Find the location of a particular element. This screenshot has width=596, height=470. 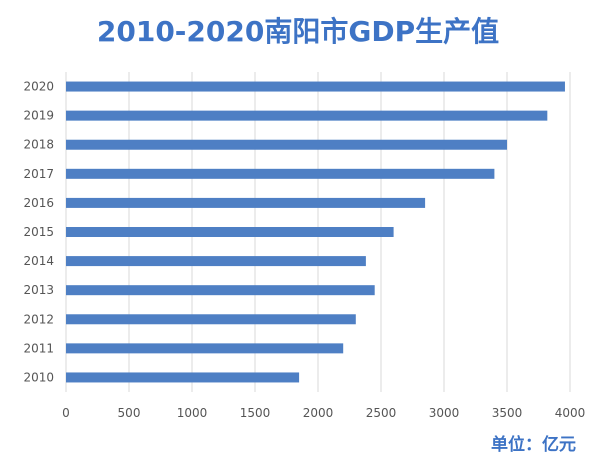

bar-2016 is located at coordinates (246, 202).